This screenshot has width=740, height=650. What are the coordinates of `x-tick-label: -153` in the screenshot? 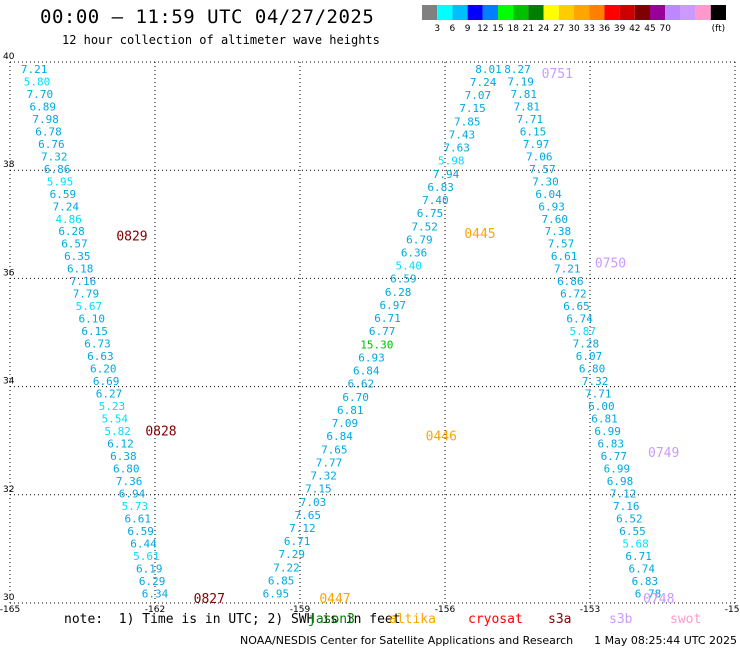 It's located at (590, 610).